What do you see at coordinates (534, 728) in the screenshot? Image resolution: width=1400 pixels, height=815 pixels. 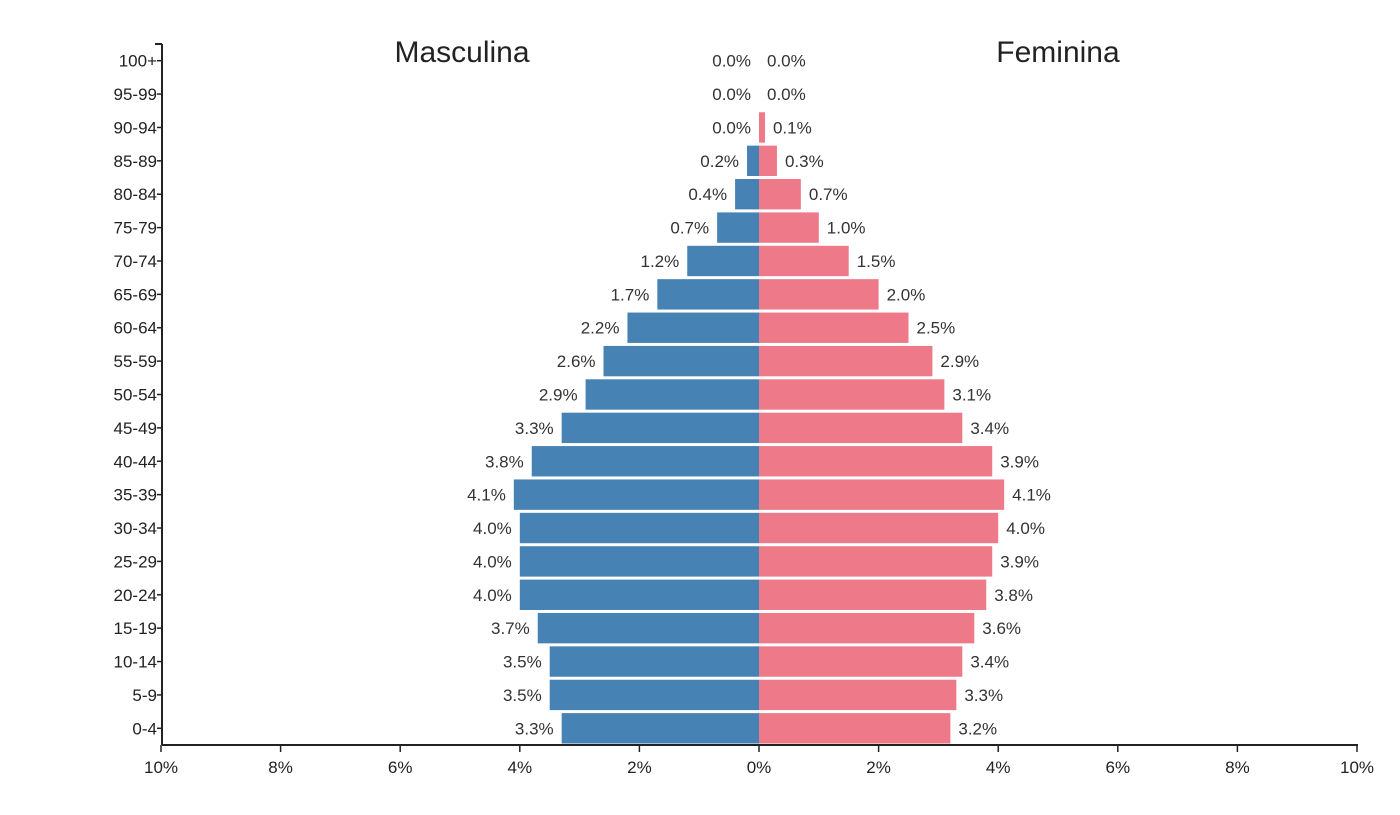 I see `value-label-masculina-0-4: 3.3%` at bounding box center [534, 728].